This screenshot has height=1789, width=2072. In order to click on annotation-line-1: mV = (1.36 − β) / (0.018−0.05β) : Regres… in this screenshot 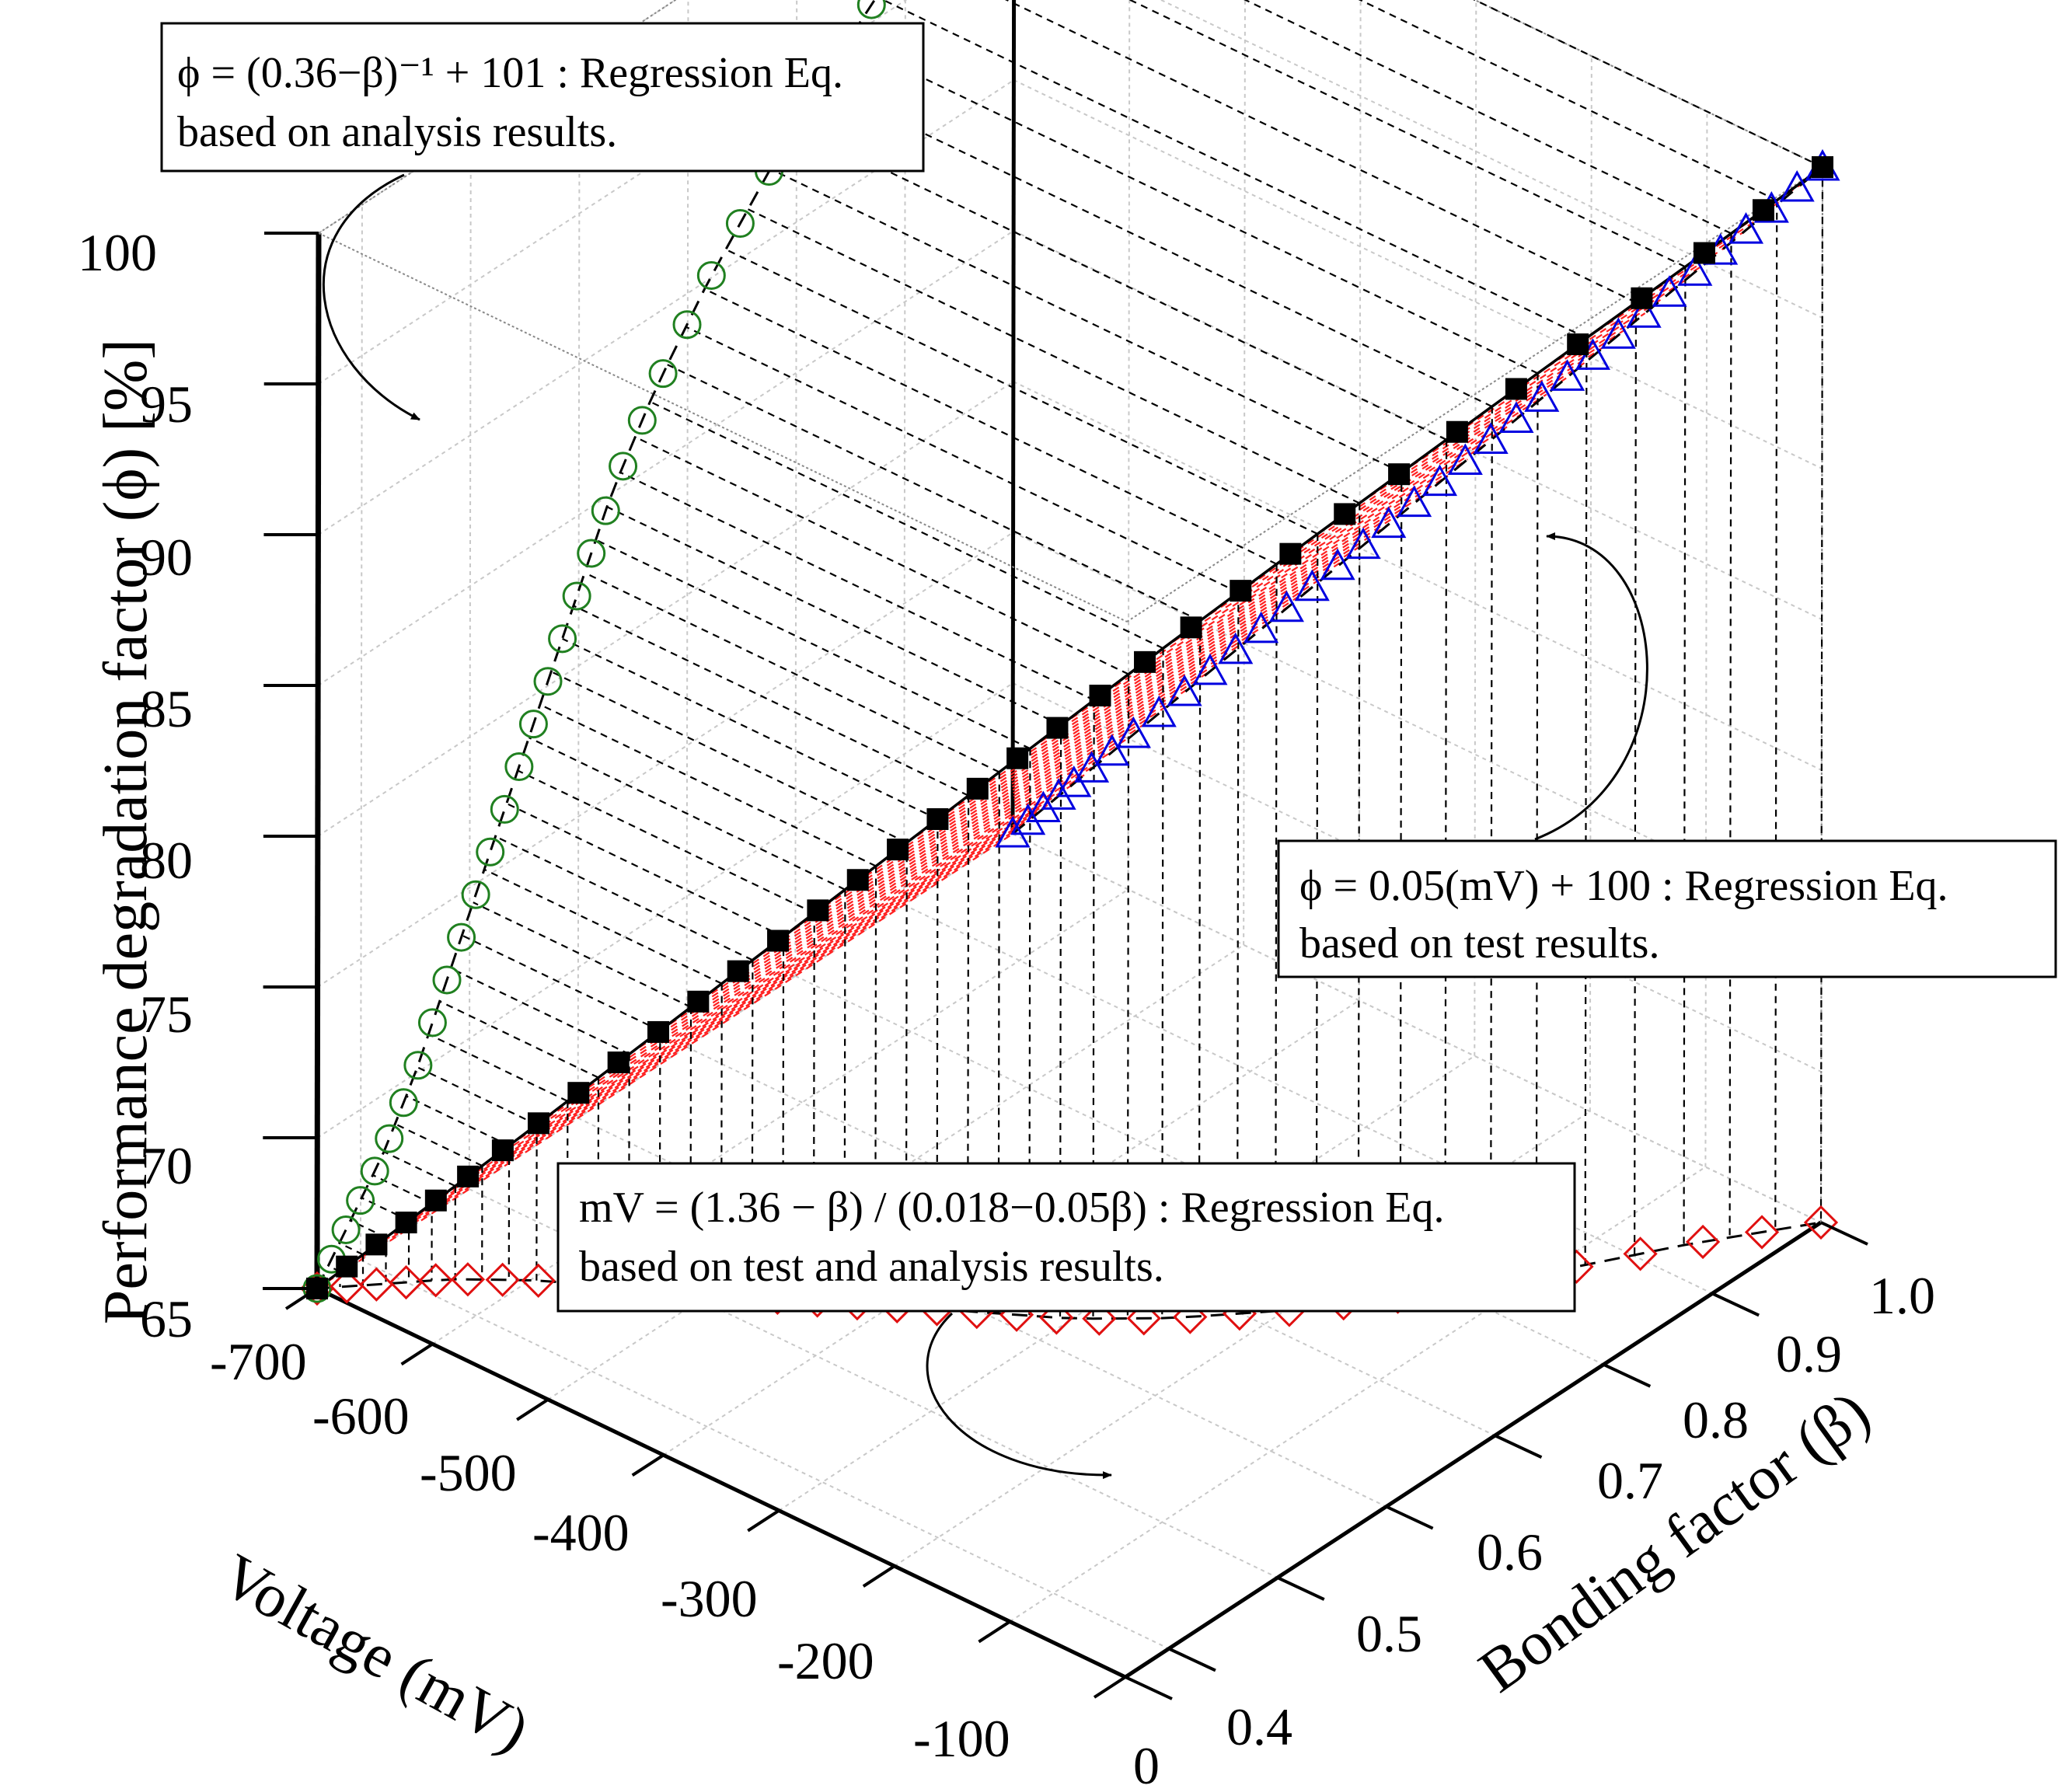, I will do `click(1012, 1208)`.